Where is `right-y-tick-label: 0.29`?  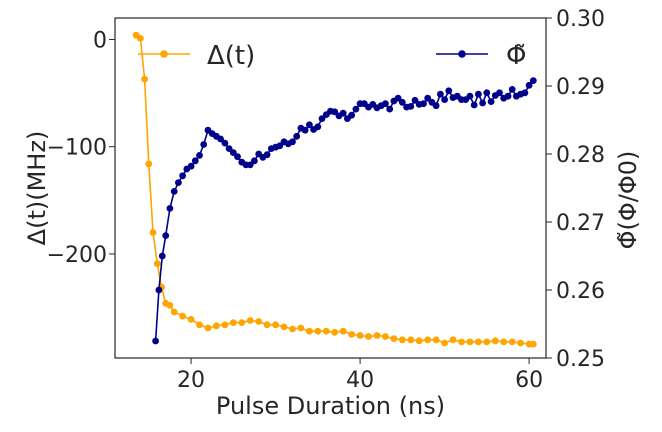 right-y-tick-label: 0.29 is located at coordinates (580, 87).